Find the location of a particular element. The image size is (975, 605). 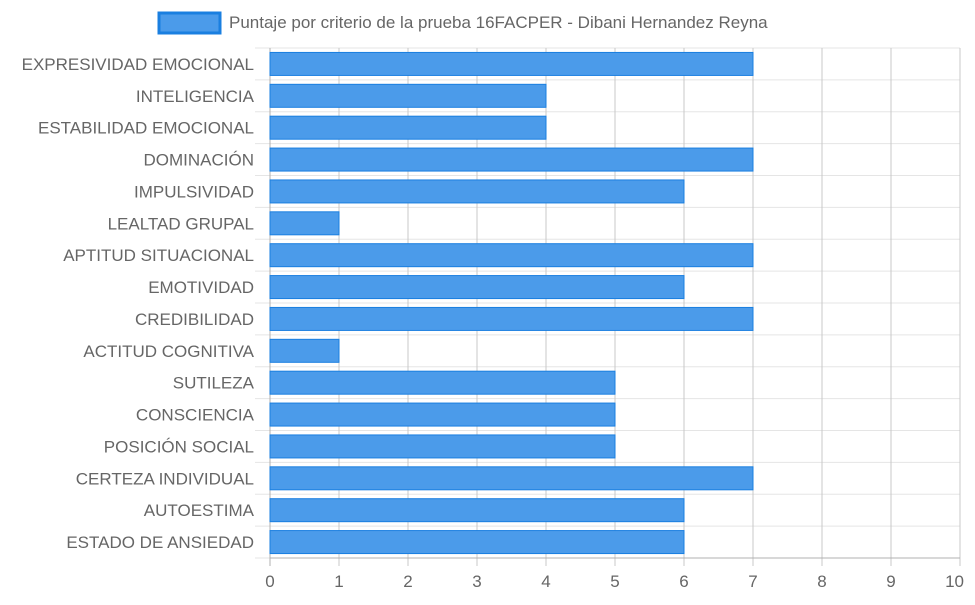

category-label: DOMINACIÓN is located at coordinates (199, 160).